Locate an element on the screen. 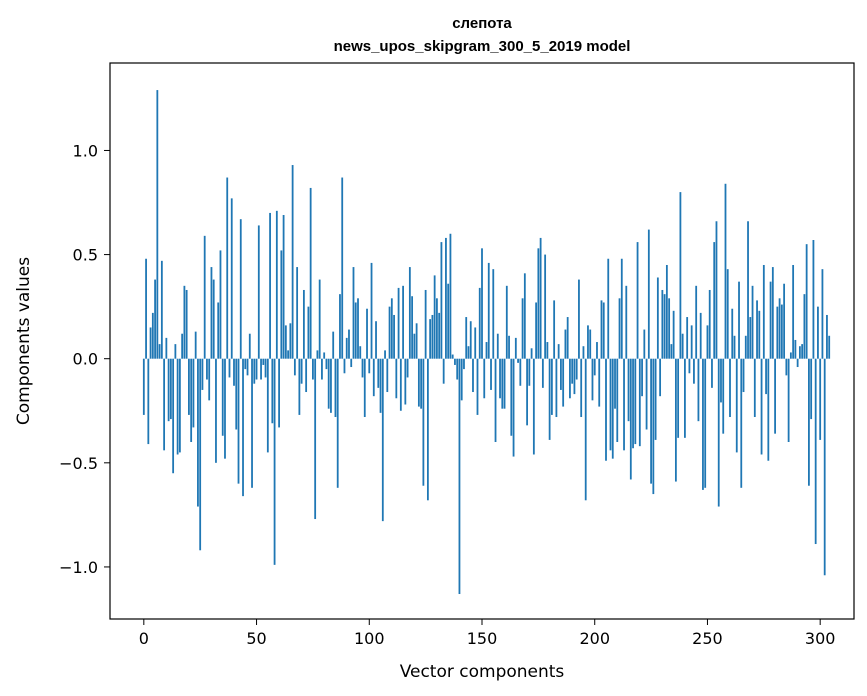 This screenshot has height=696, width=867. y-tick-label: −0.5 is located at coordinates (78, 463).